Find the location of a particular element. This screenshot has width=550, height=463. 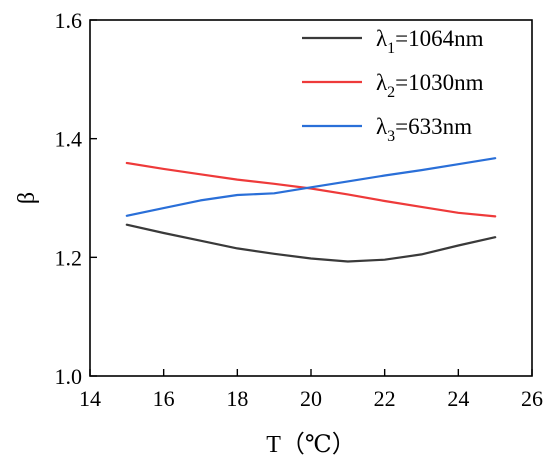

x-tick-label: 16 is located at coordinates (164, 398).